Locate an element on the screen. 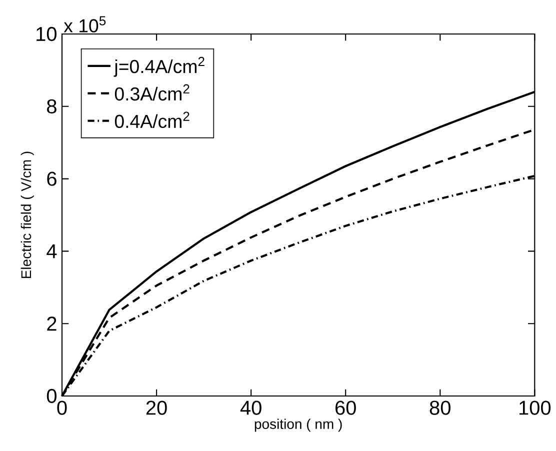 The height and width of the screenshot is (451, 556). legend-label: 0.3A/cm$^{2}$ is located at coordinates (152, 92).